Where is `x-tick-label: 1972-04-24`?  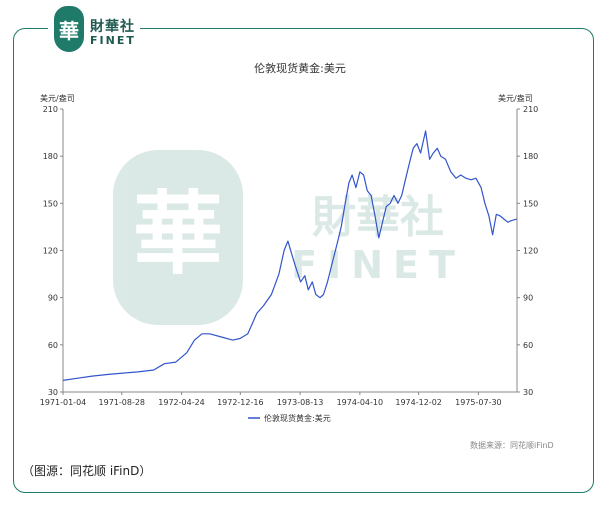
x-tick-label: 1972-04-24 is located at coordinates (181, 402).